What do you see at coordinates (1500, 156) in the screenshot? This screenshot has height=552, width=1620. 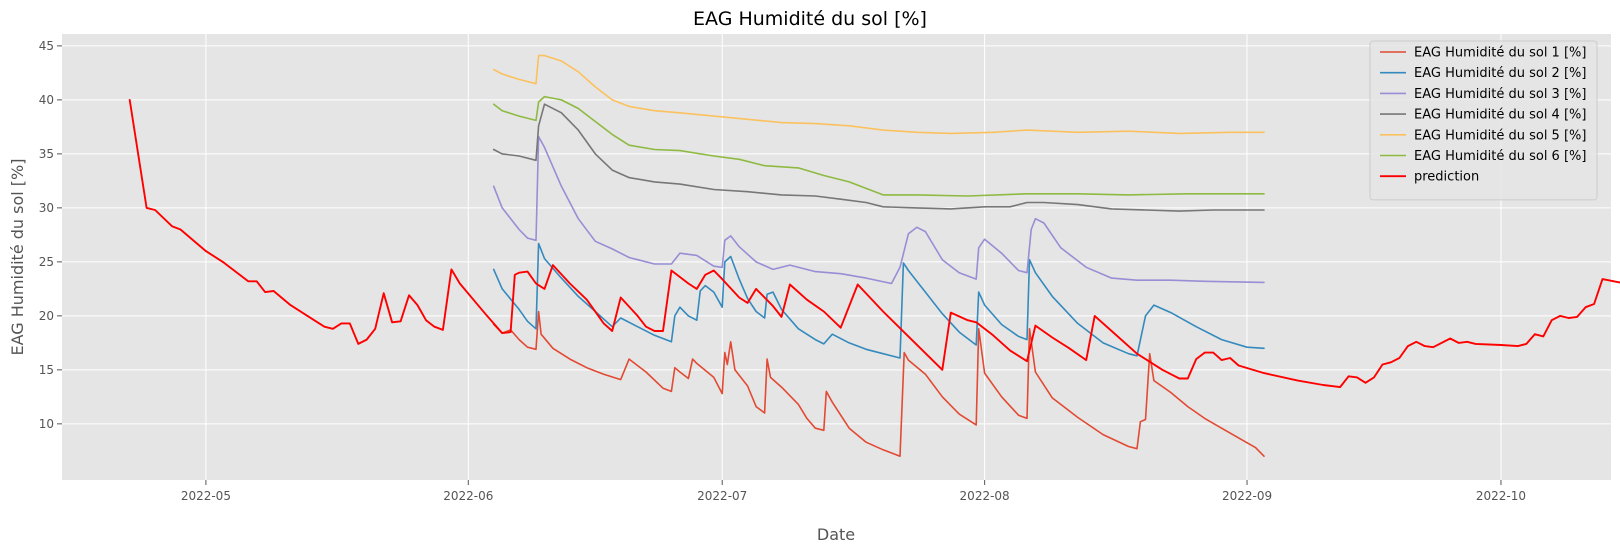 I see `legend-entry: EAG Humidité du sol 6 [%]` at bounding box center [1500, 156].